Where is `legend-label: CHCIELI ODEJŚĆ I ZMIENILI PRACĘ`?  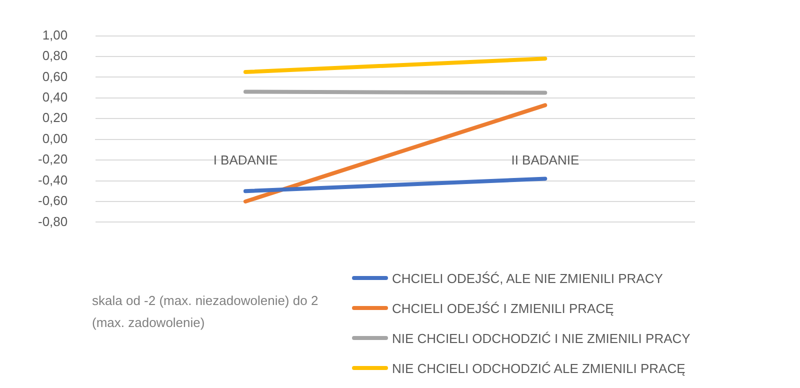 legend-label: CHCIELI ODEJŚĆ I ZMIENILI PRACĘ is located at coordinates (503, 308).